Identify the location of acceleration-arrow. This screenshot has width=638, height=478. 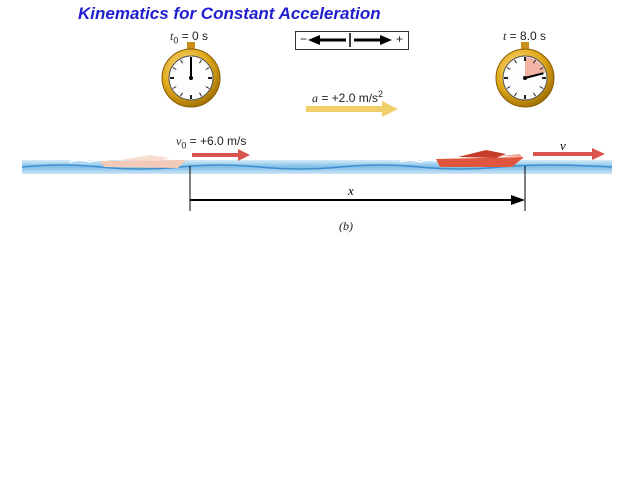
(352, 109).